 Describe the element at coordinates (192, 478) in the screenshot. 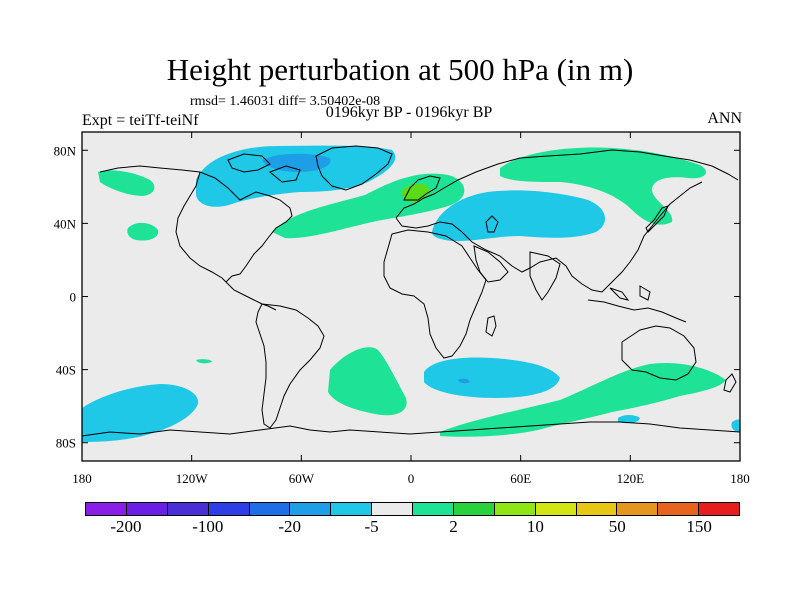

I see `x-tick-label: 120W` at that location.